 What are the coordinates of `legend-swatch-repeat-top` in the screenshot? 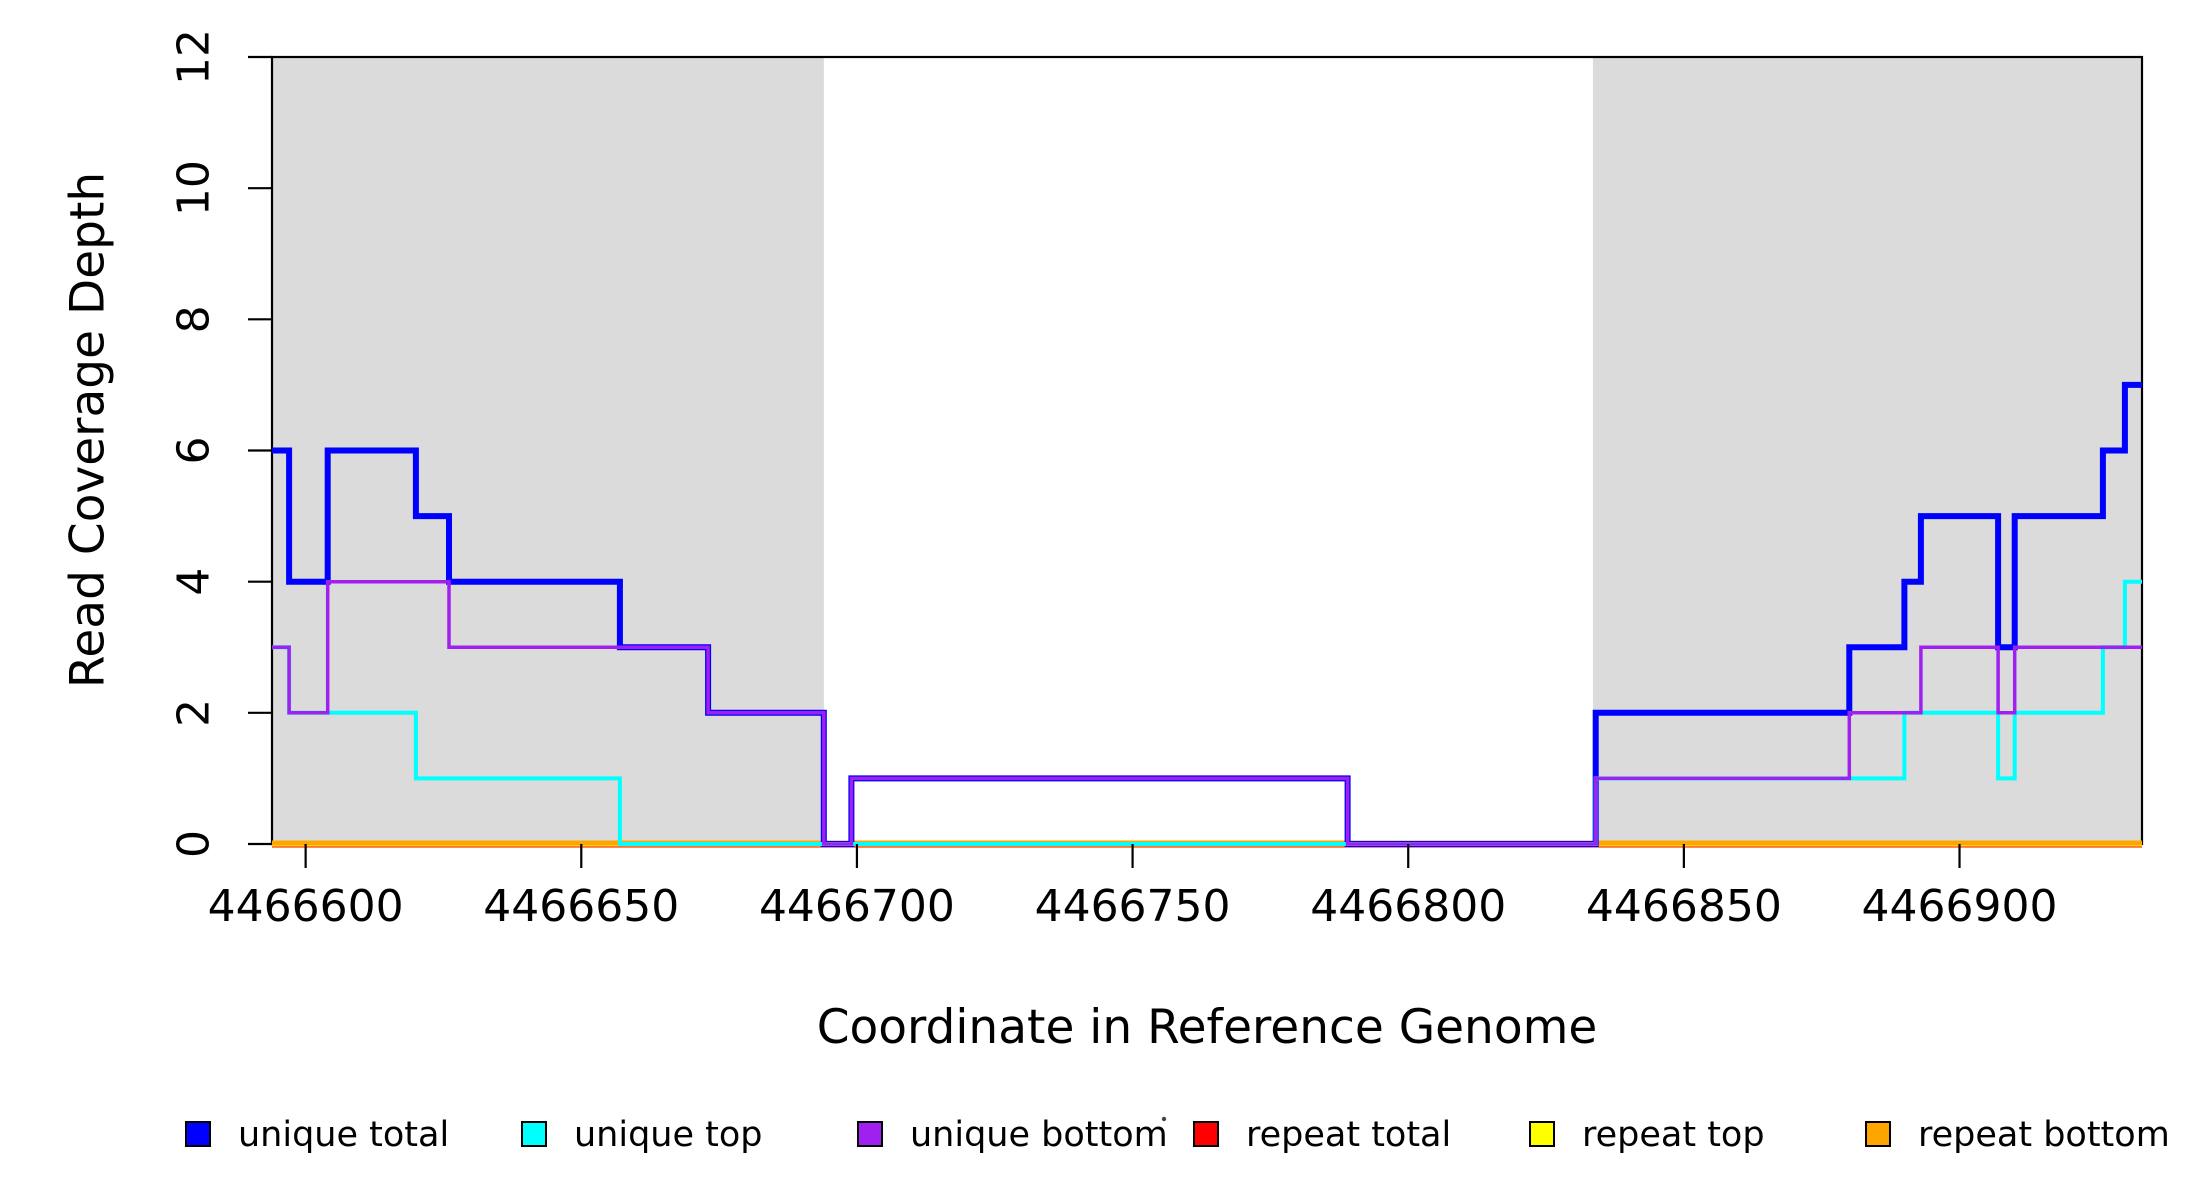 It's located at (1542, 1134).